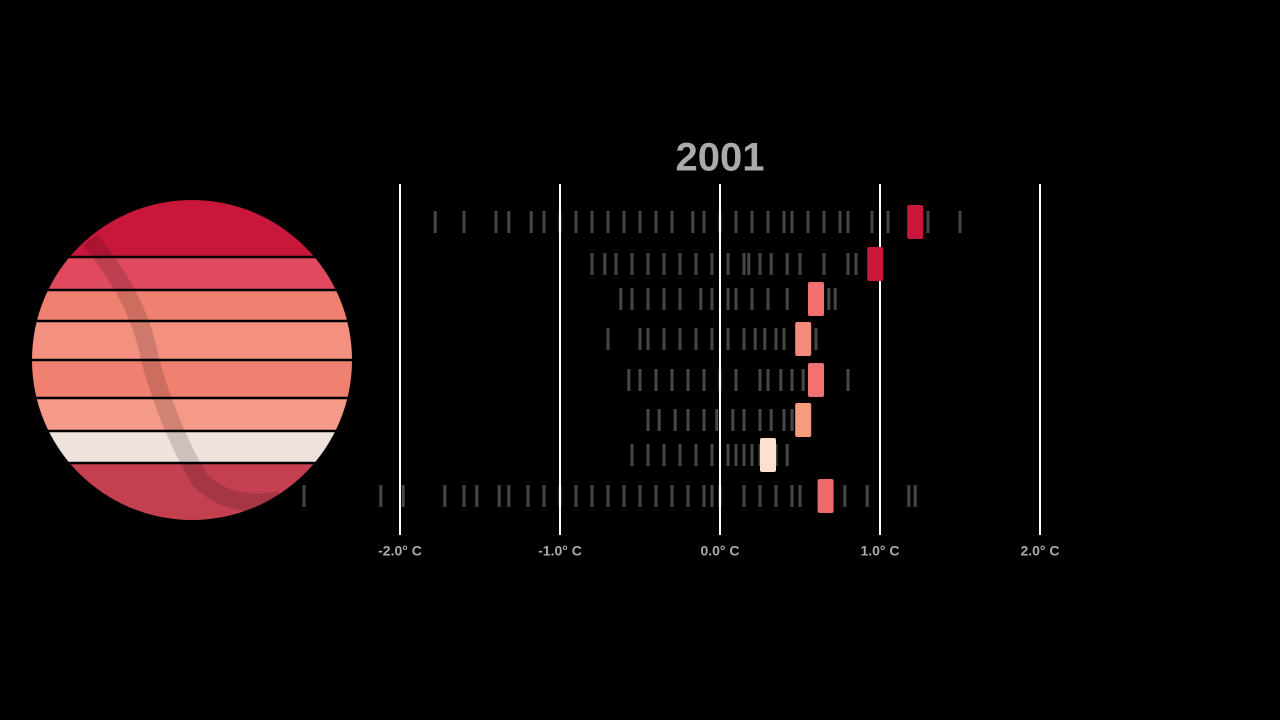 The image size is (1280, 720). I want to click on x-tick-label: 2.0° C, so click(1039, 551).